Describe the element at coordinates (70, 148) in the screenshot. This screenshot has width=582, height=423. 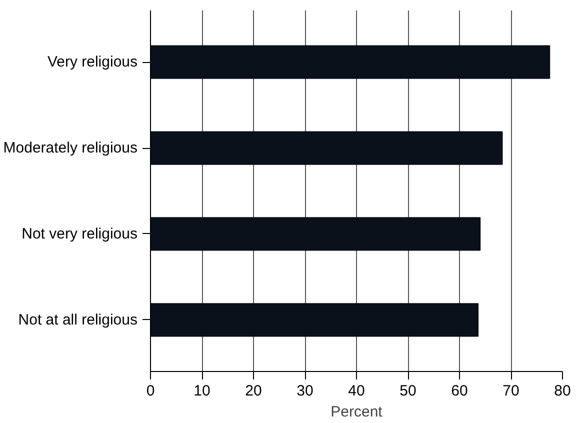
I see `y-tick-label: Moderately religious` at that location.